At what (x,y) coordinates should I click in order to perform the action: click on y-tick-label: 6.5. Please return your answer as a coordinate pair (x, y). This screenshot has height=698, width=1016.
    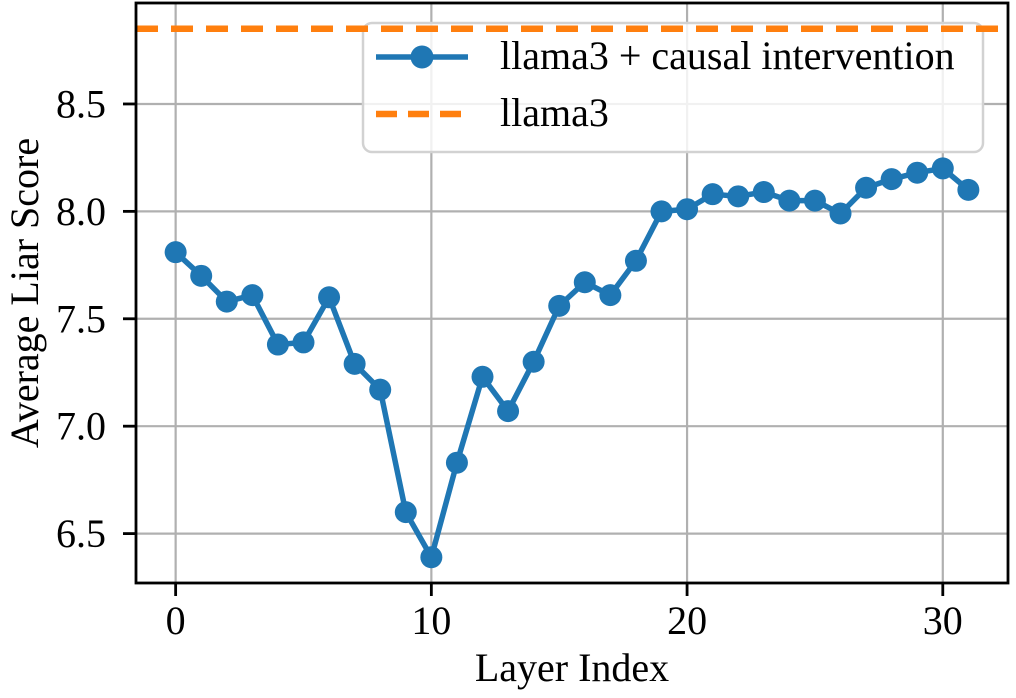
    Looking at the image, I should click on (81, 533).